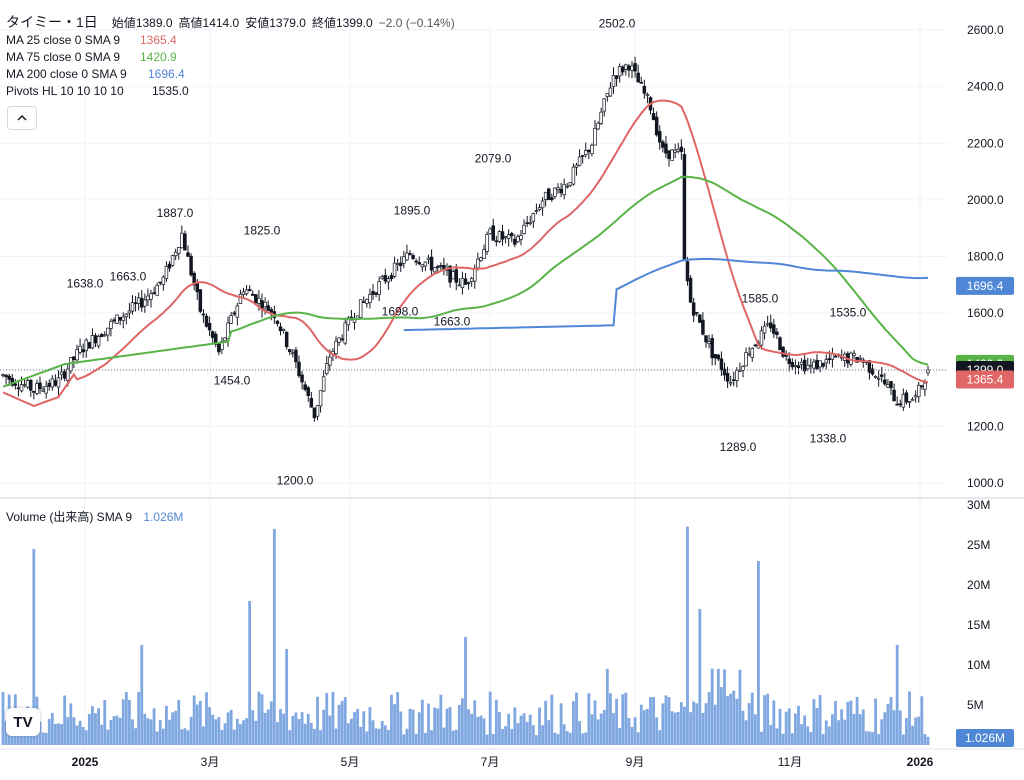 This screenshot has width=1024, height=780. What do you see at coordinates (666, 294) in the screenshot?
I see `ma200-line` at bounding box center [666, 294].